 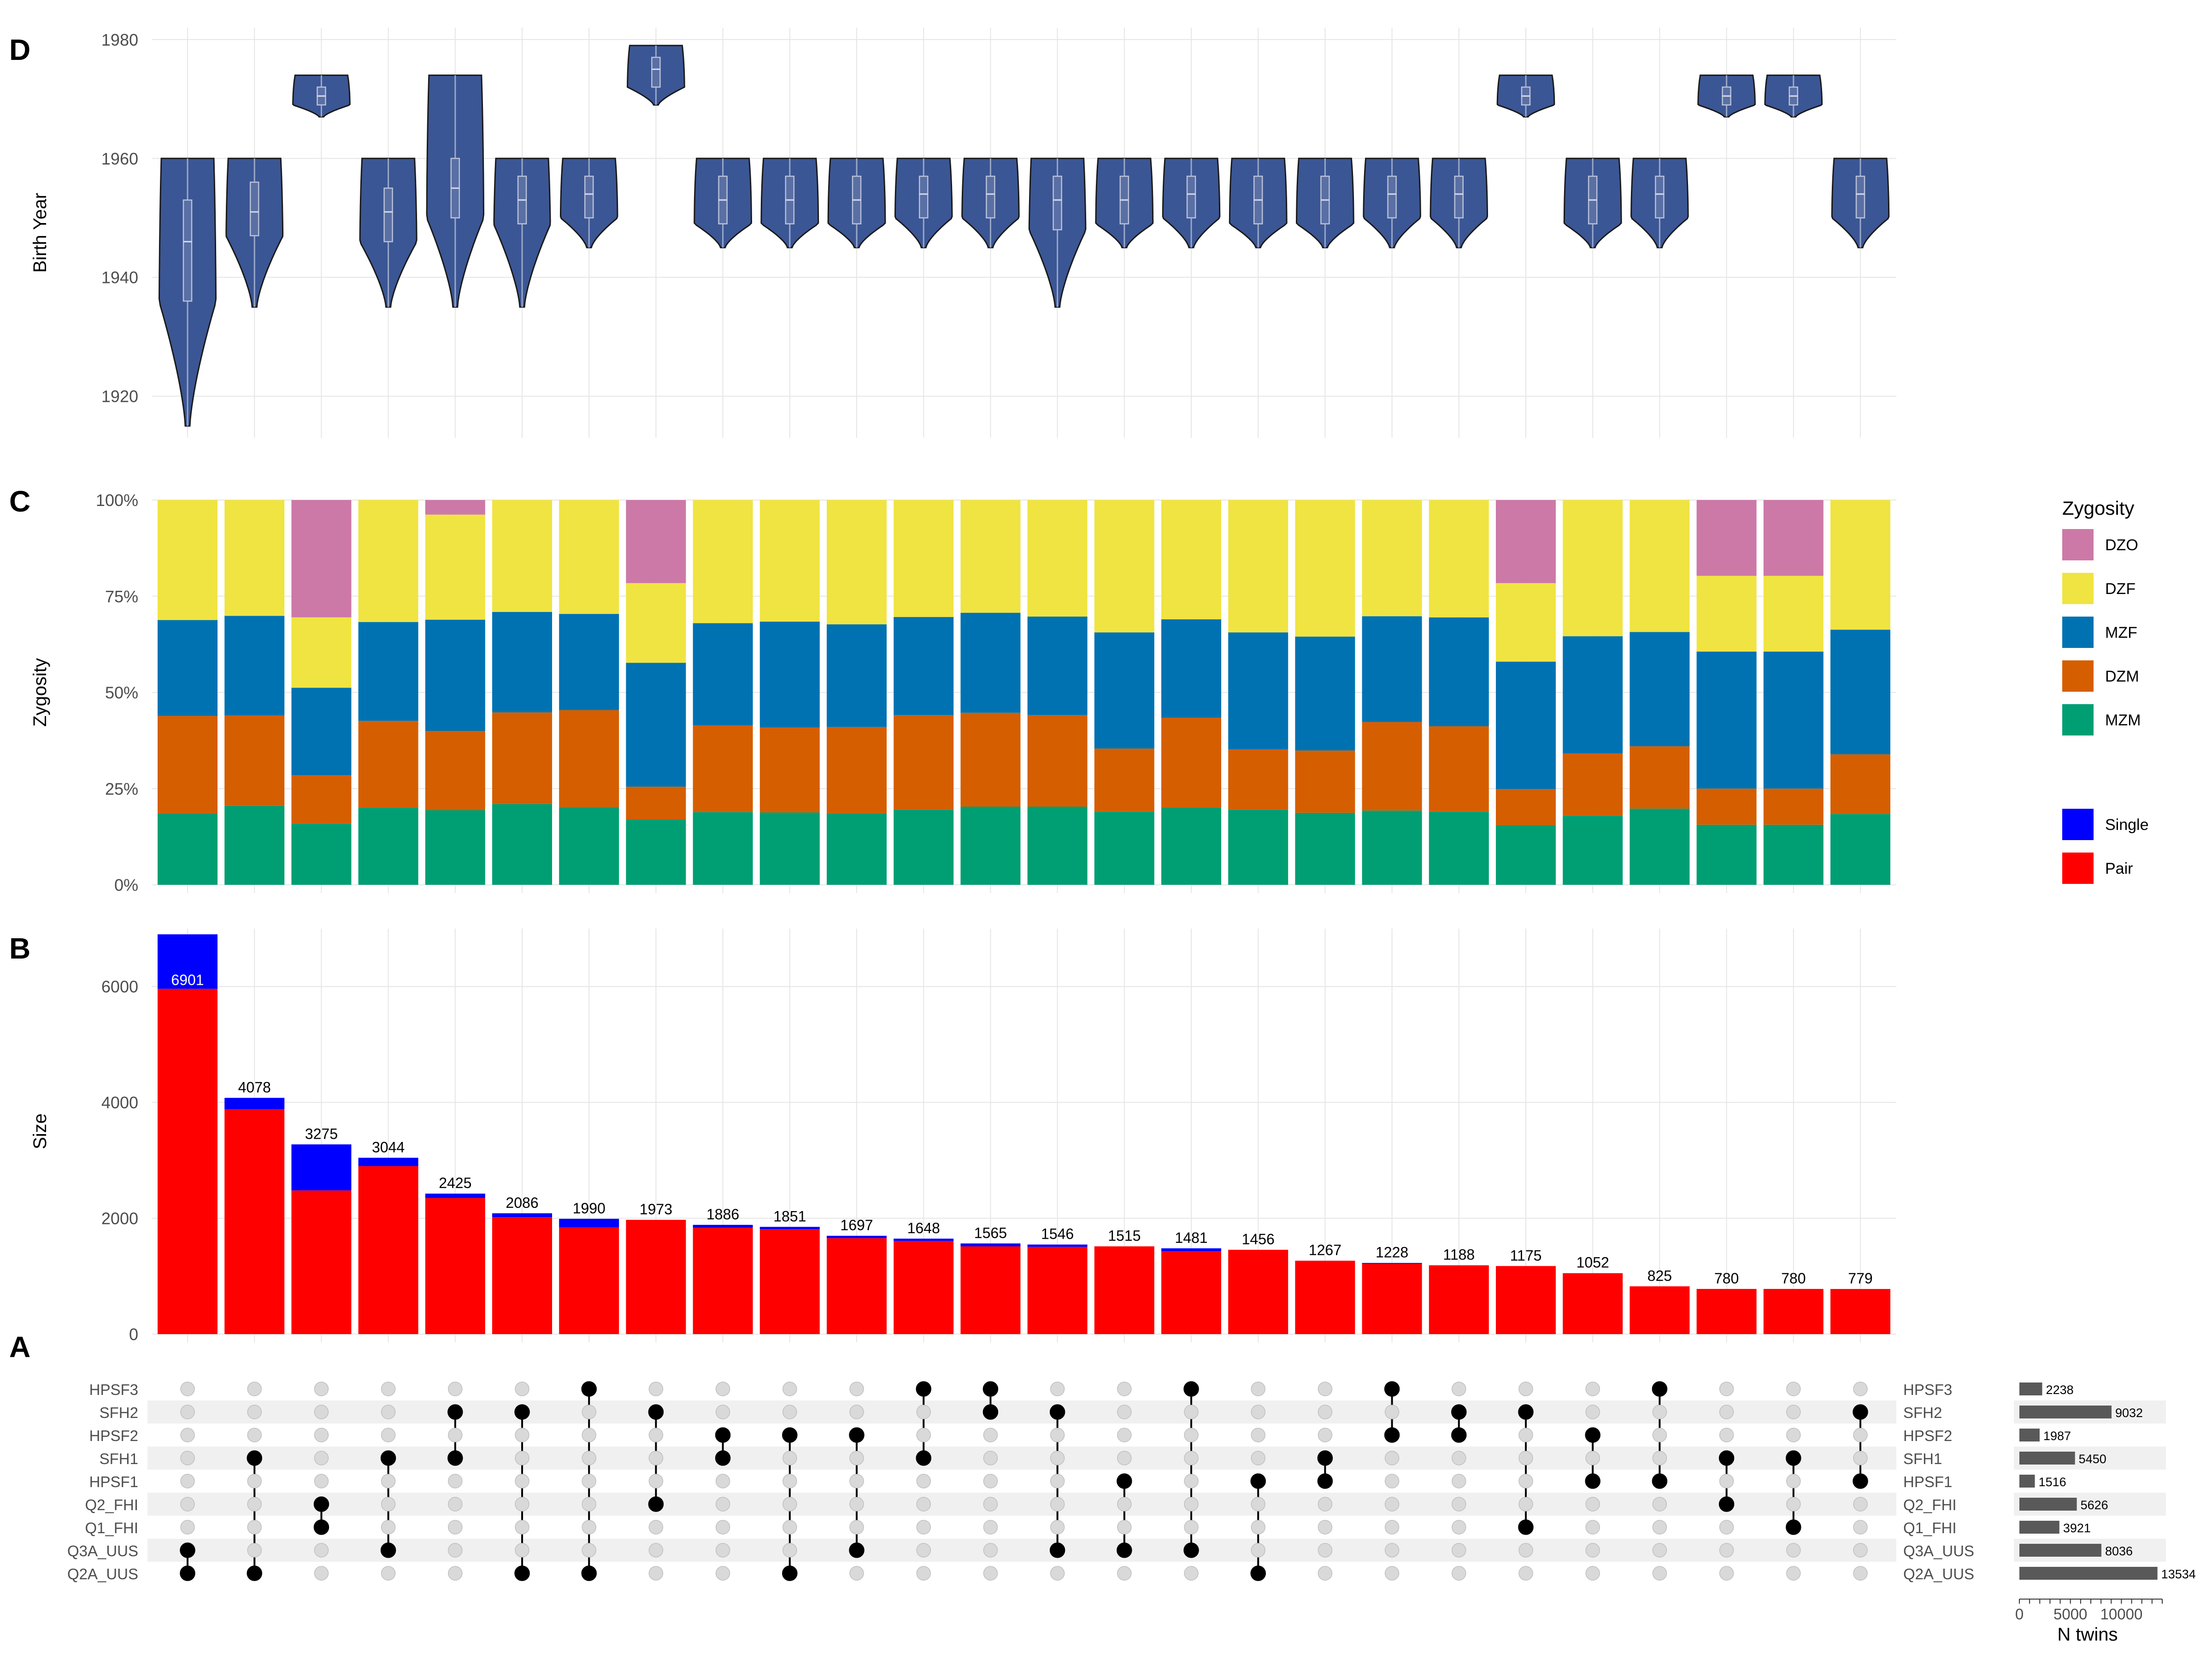 What do you see at coordinates (119, 277) in the screenshot?
I see `violin-ytick: 1940` at bounding box center [119, 277].